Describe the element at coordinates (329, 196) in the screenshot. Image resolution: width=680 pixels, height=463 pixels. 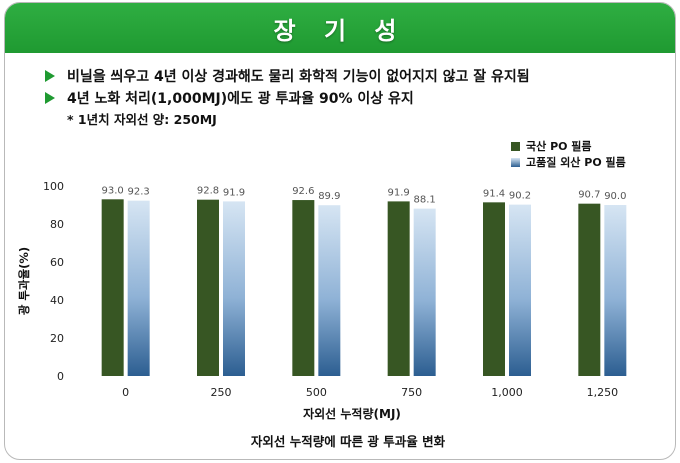
I see `data-label: 89.9` at that location.